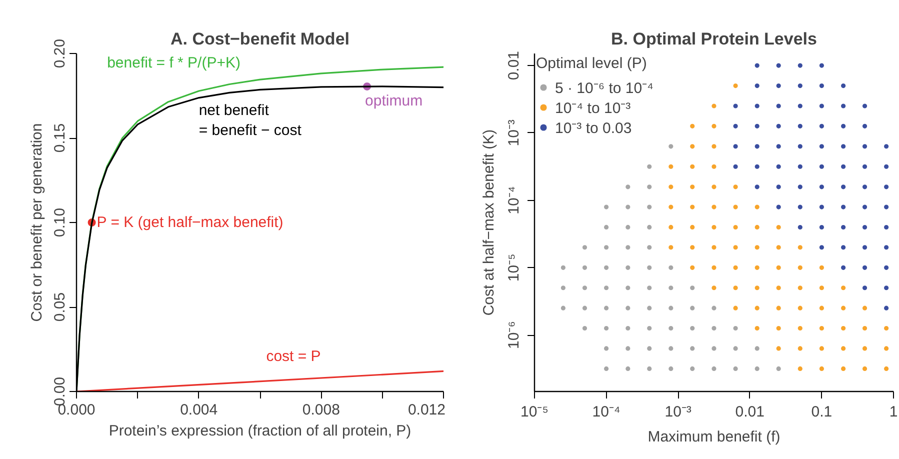 The image size is (899, 459). What do you see at coordinates (293, 357) in the screenshot?
I see `series-label: cost = P` at bounding box center [293, 357].